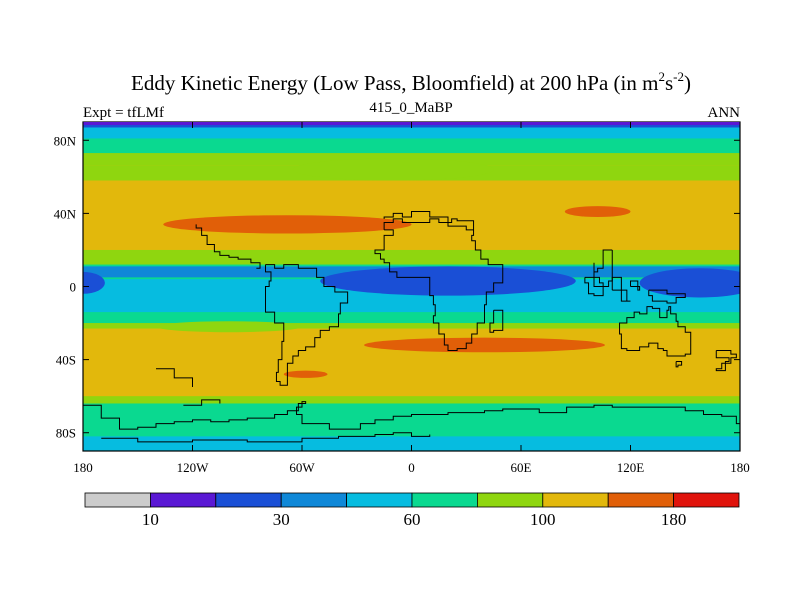 This screenshot has width=800, height=600. Describe the element at coordinates (631, 467) in the screenshot. I see `x-tick-label-5: 120E` at that location.